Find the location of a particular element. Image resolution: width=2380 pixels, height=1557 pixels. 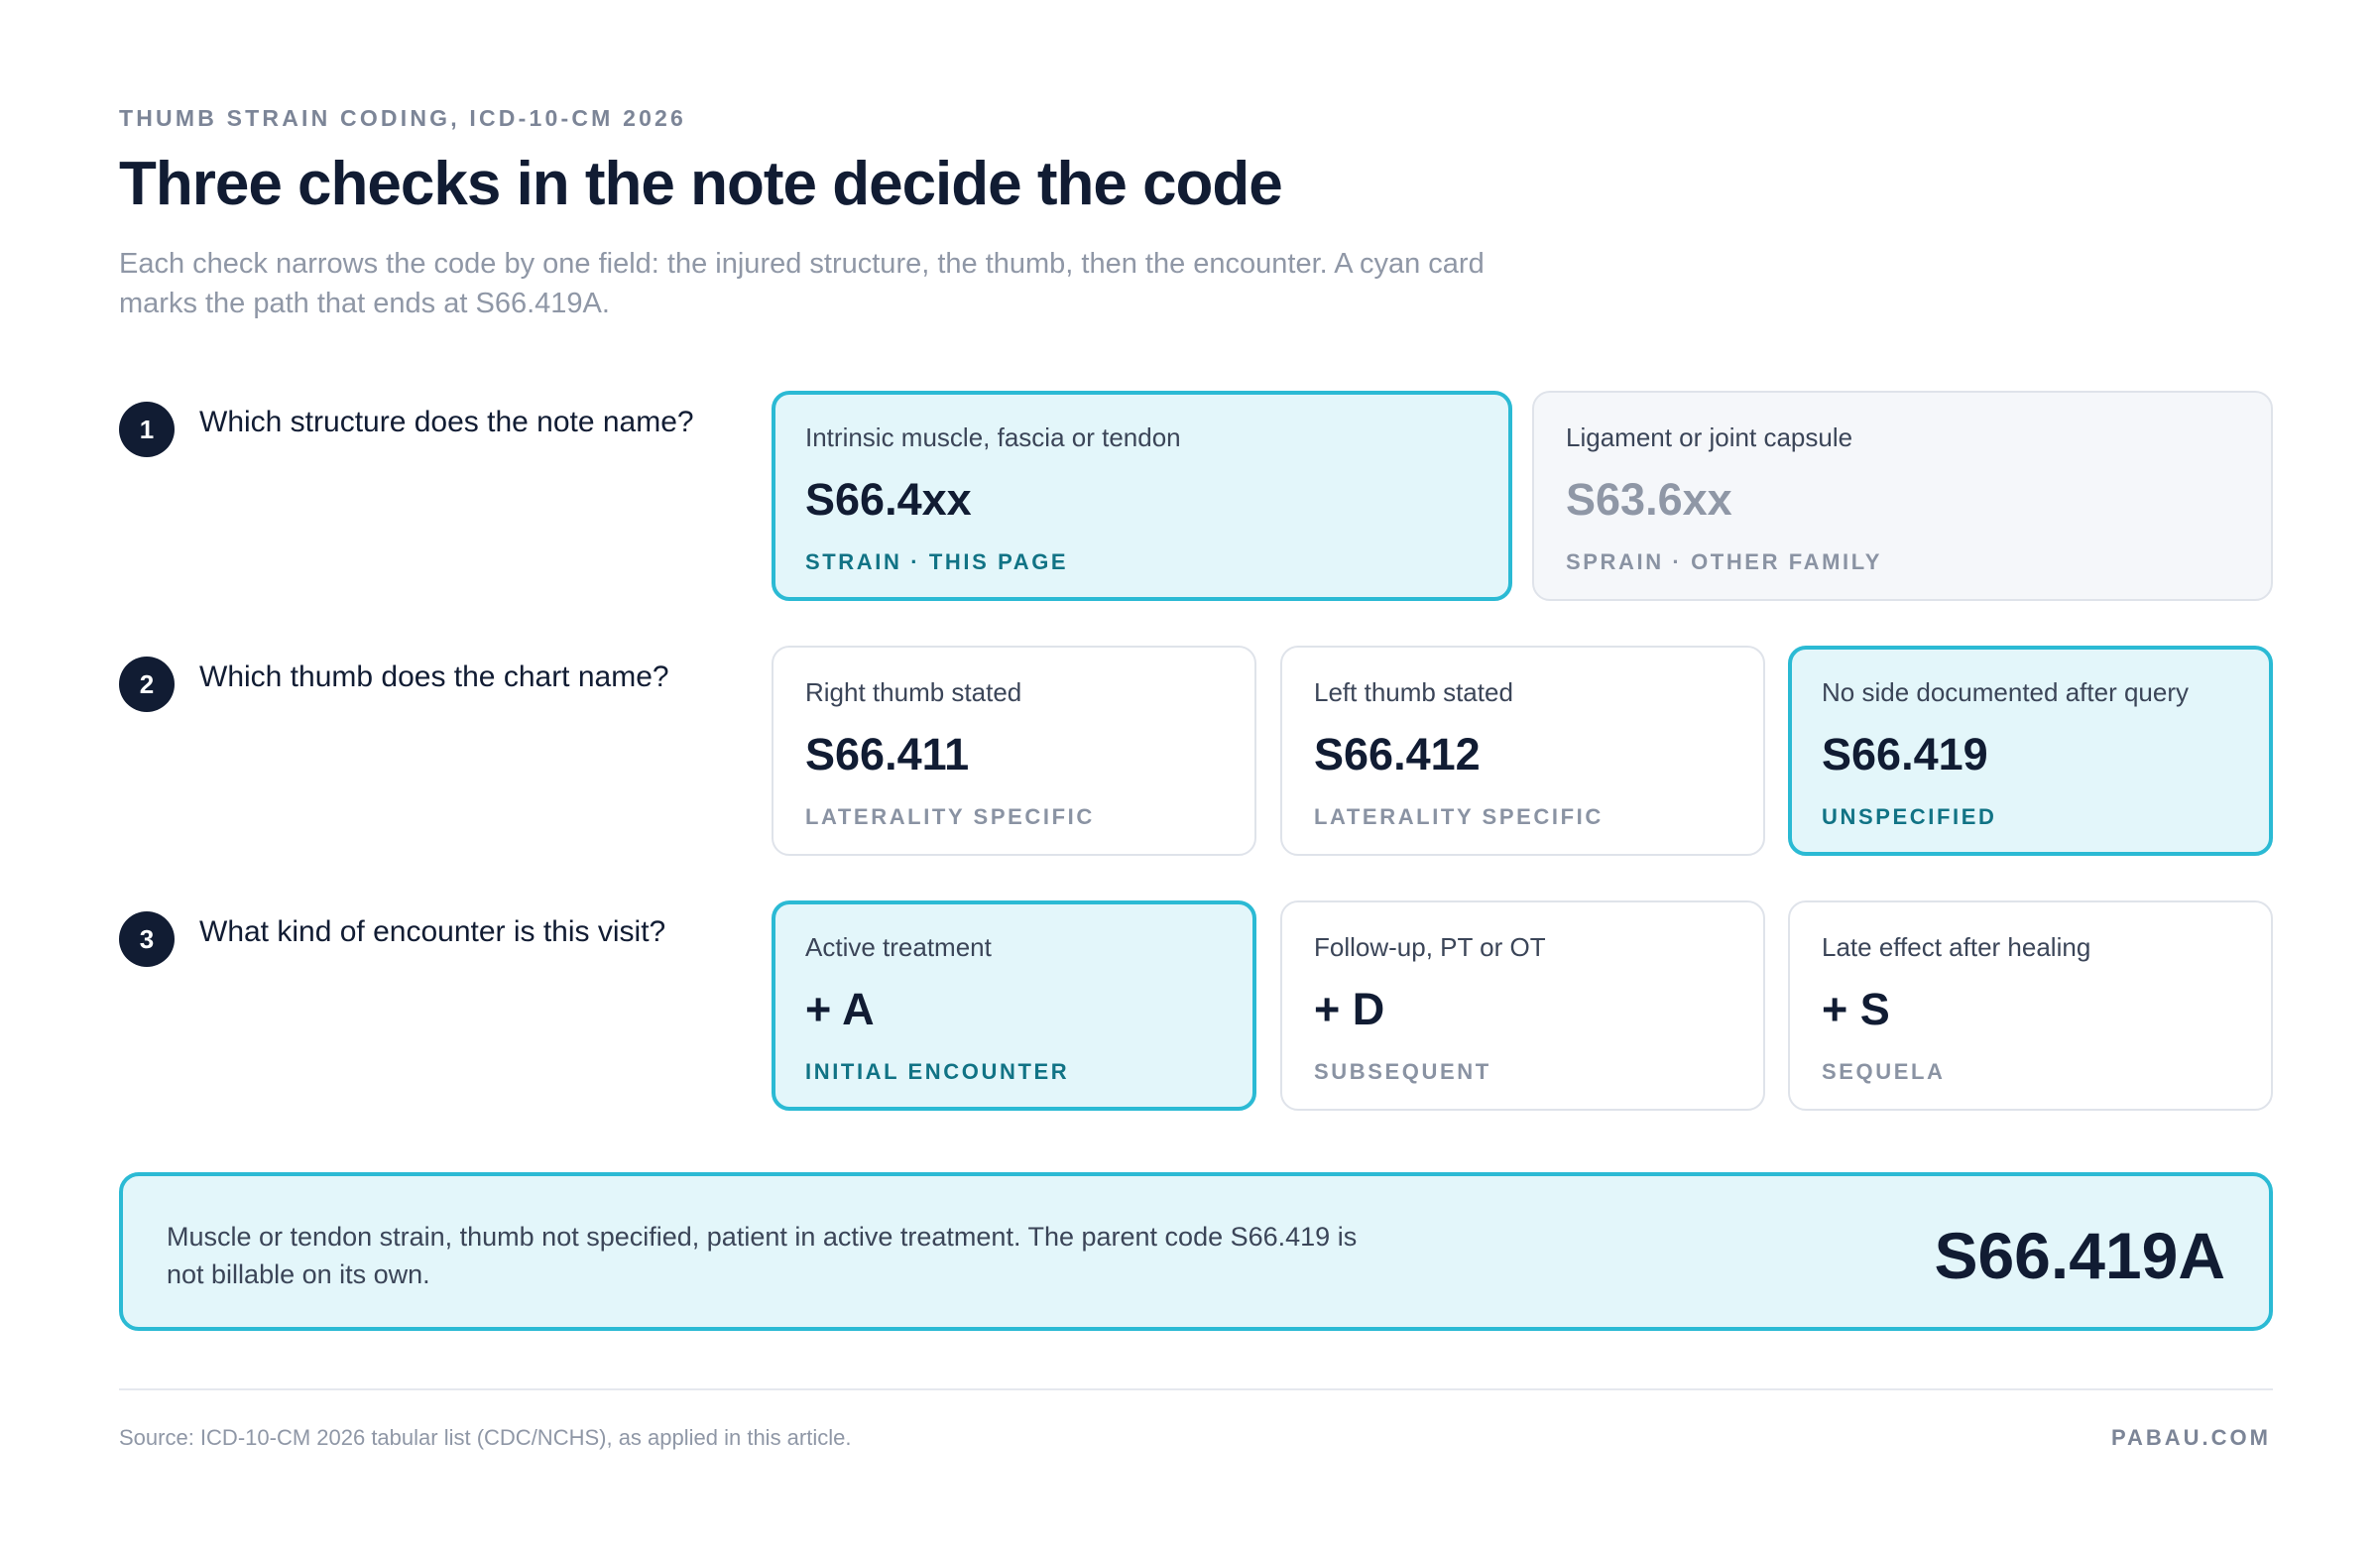

option-code: S66.412 is located at coordinates (1397, 754).